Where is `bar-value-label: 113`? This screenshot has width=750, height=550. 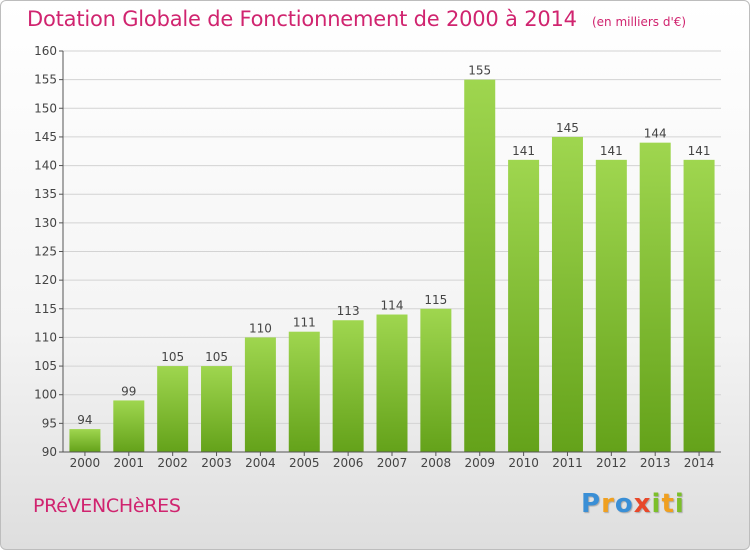
bar-value-label: 113 is located at coordinates (348, 311).